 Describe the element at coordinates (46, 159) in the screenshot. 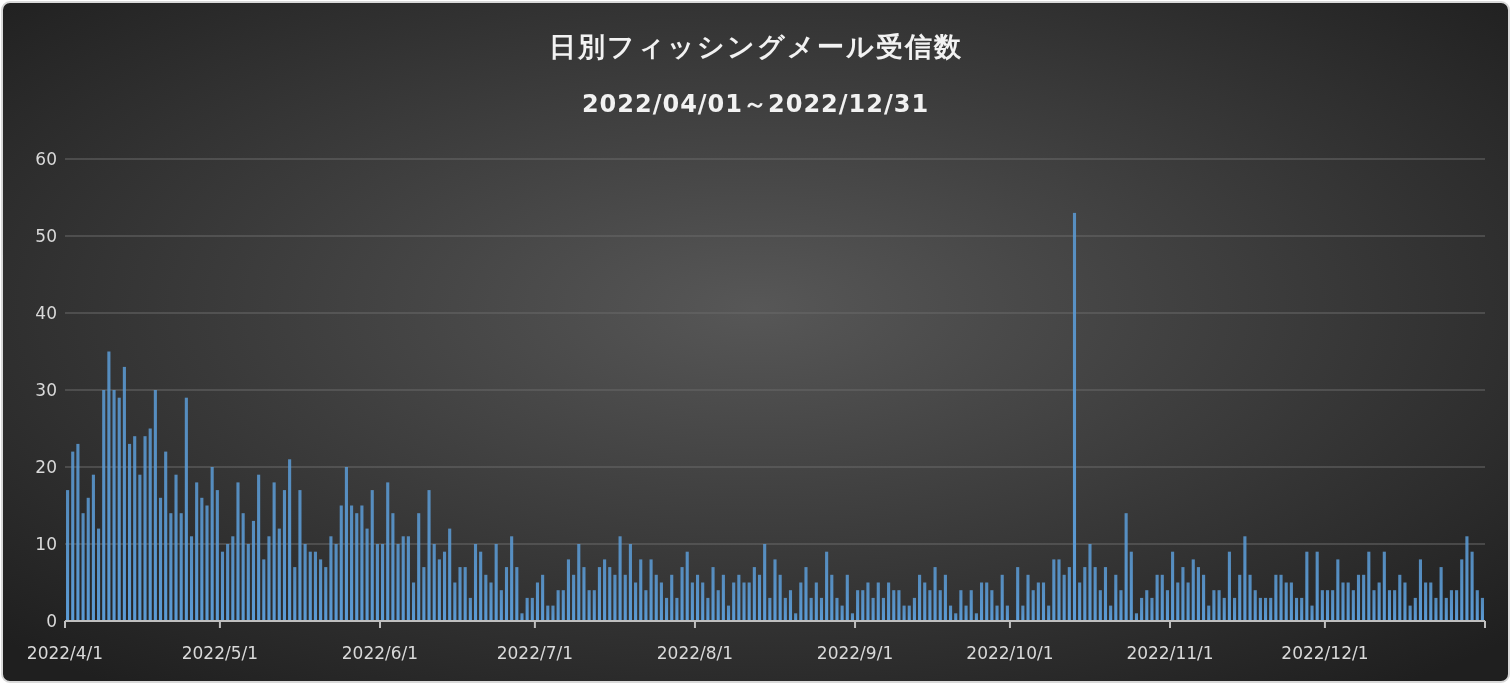

I see `y-tick-label: 60` at that location.